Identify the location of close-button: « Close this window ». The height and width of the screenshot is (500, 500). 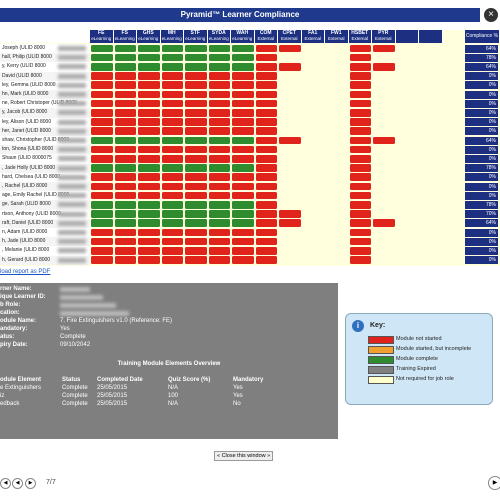
(244, 456).